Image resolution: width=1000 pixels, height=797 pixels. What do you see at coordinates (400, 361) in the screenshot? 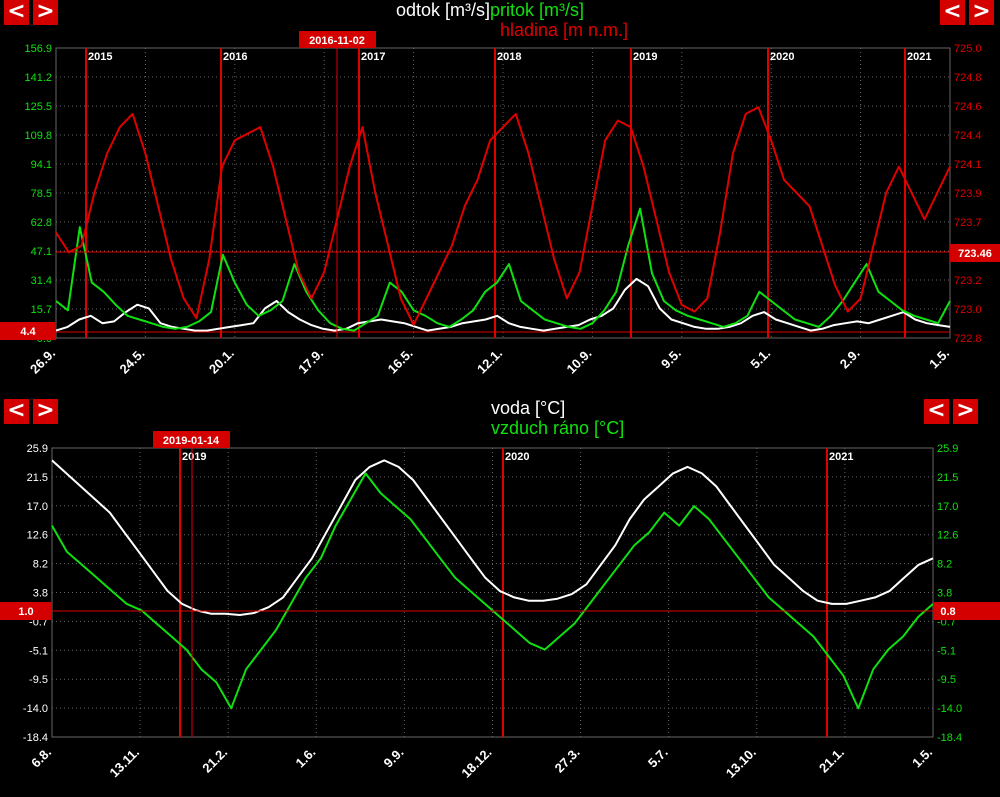
I see `x-tick: 16.5.` at bounding box center [400, 361].